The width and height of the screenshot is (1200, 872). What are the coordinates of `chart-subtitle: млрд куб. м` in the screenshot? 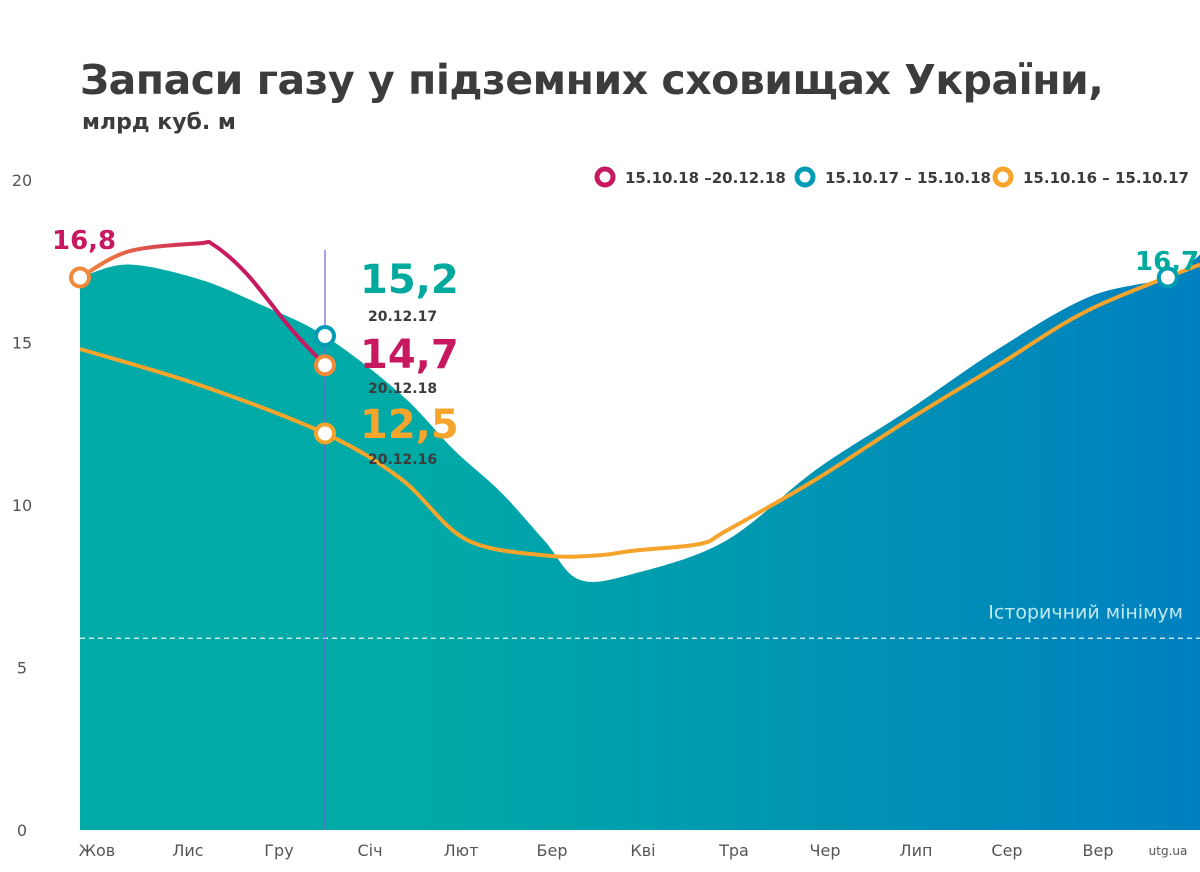 It's located at (159, 122).